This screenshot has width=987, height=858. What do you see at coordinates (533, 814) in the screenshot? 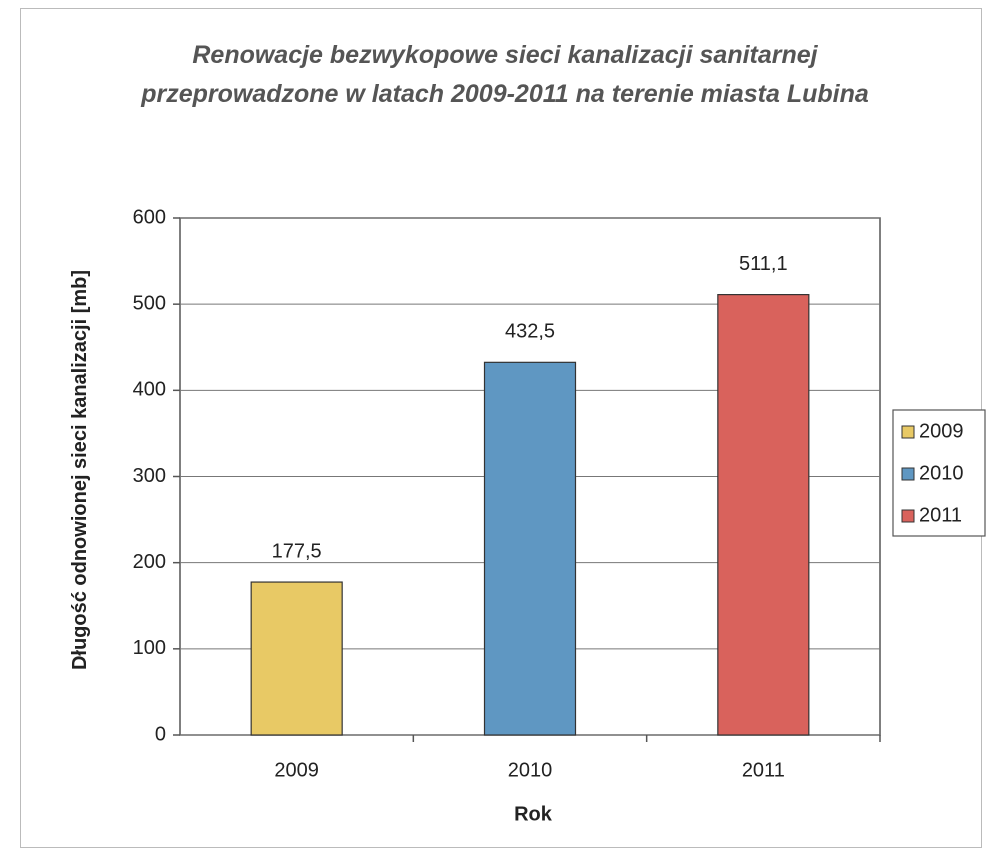
I see `x-axis-label: Rok` at bounding box center [533, 814].